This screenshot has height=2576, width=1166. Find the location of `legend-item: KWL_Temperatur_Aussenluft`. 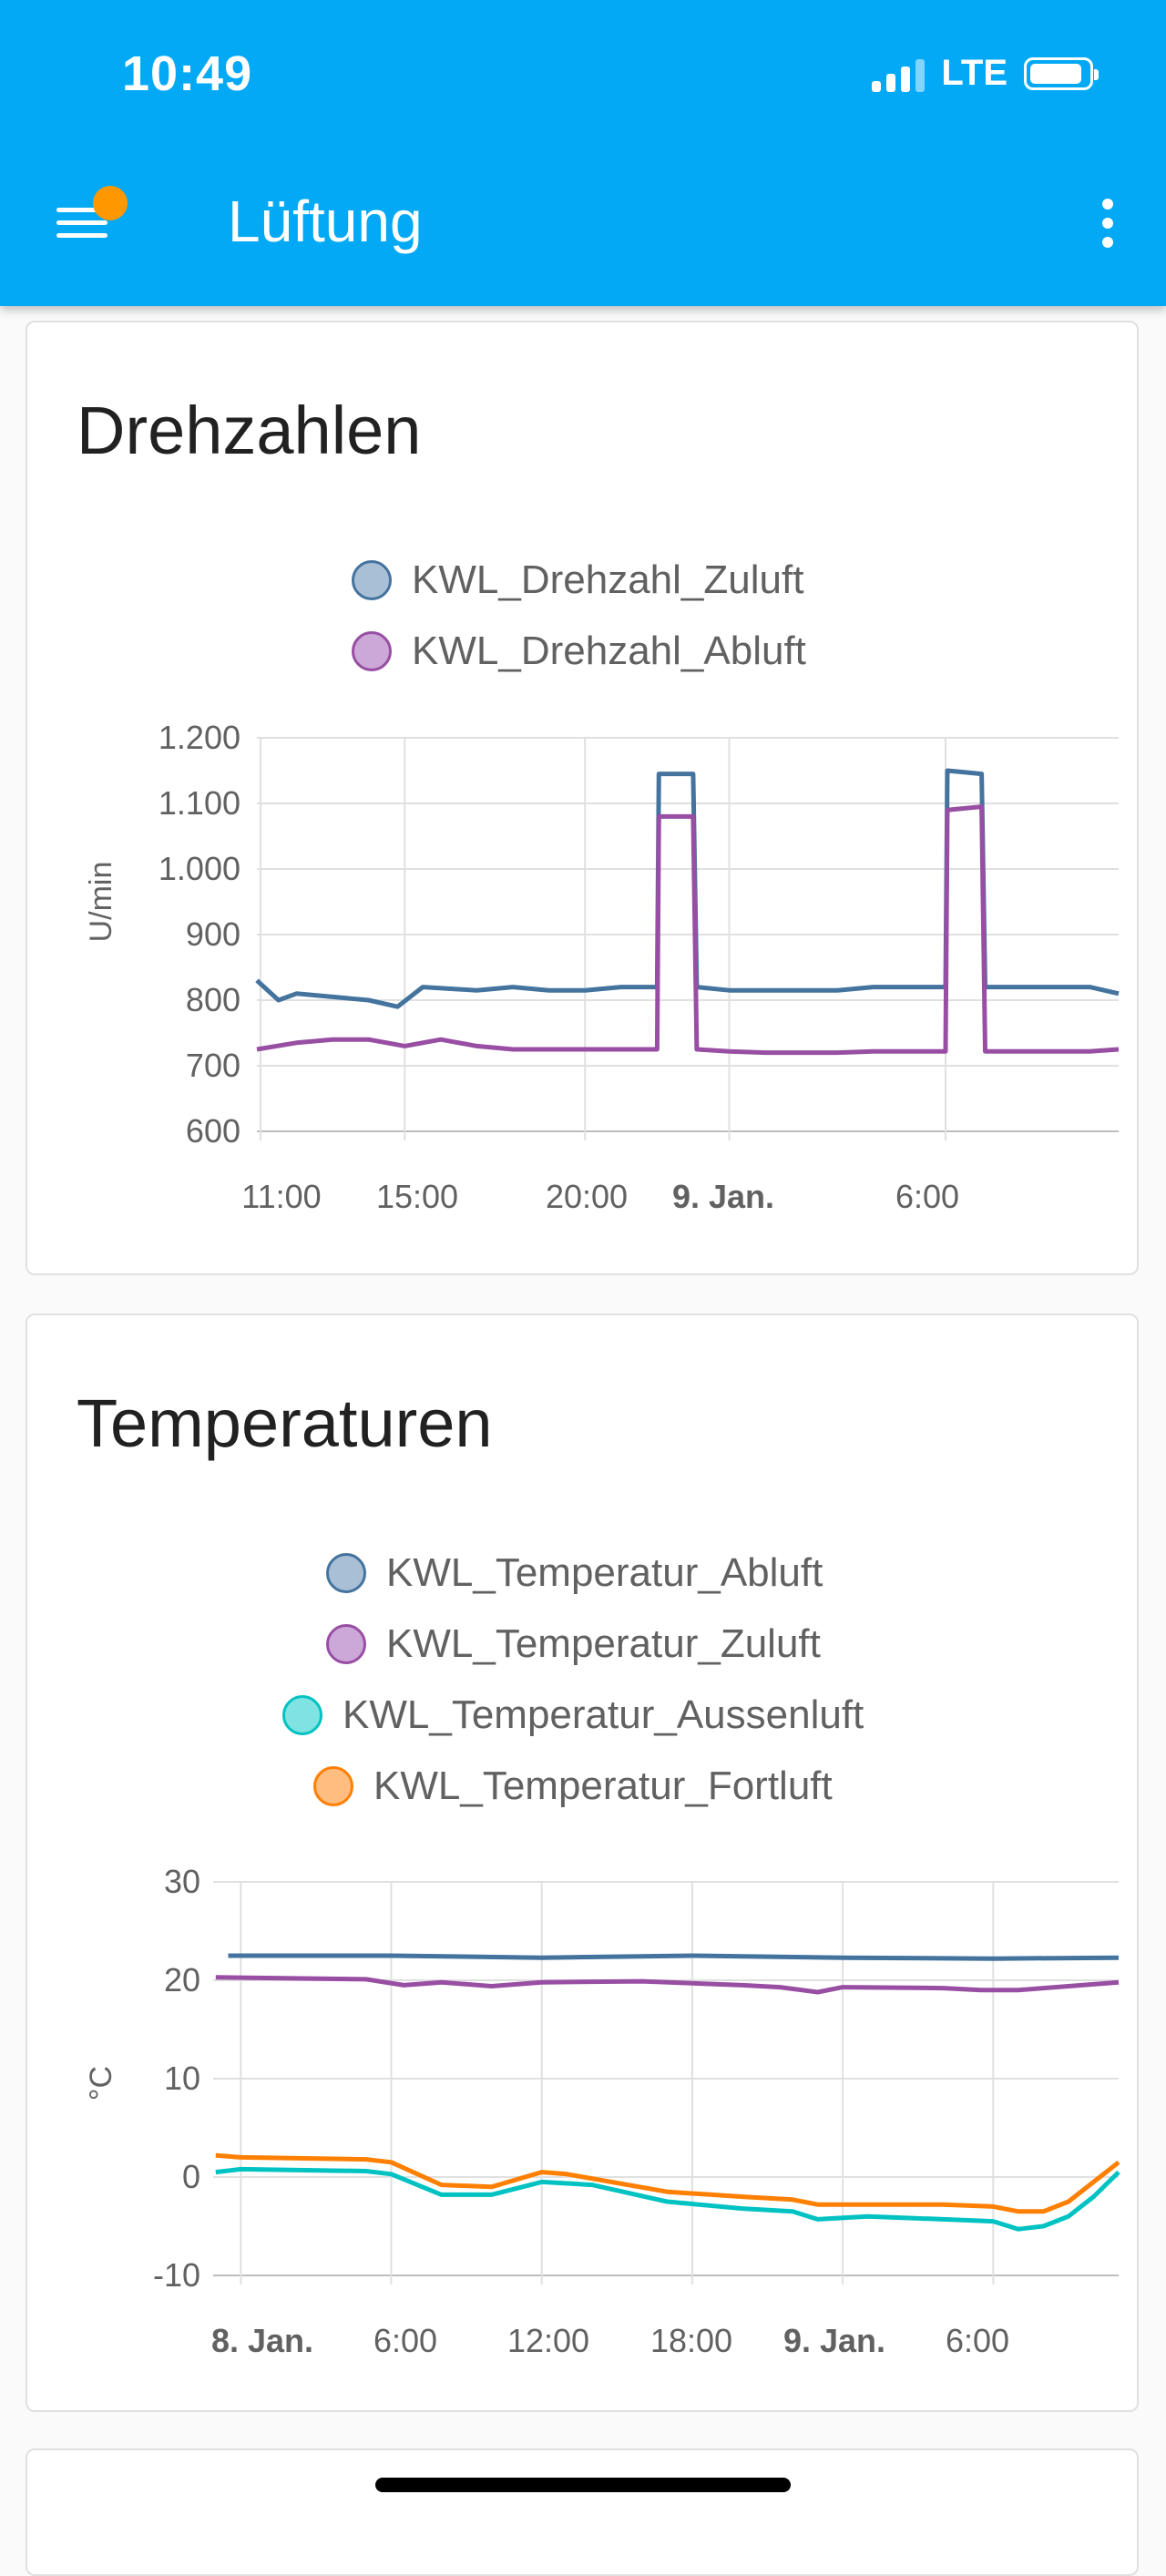

legend-item: KWL_Temperatur_Aussenluft is located at coordinates (573, 1715).